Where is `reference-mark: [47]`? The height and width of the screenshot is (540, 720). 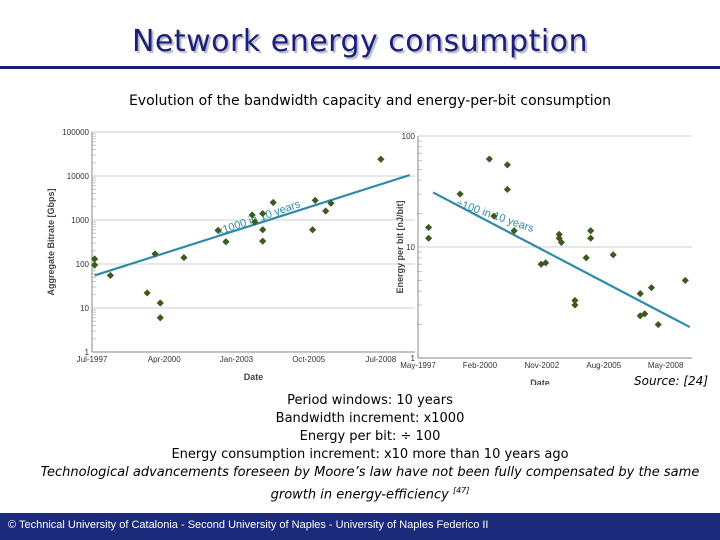
reference-mark: [47] is located at coordinates (461, 490).